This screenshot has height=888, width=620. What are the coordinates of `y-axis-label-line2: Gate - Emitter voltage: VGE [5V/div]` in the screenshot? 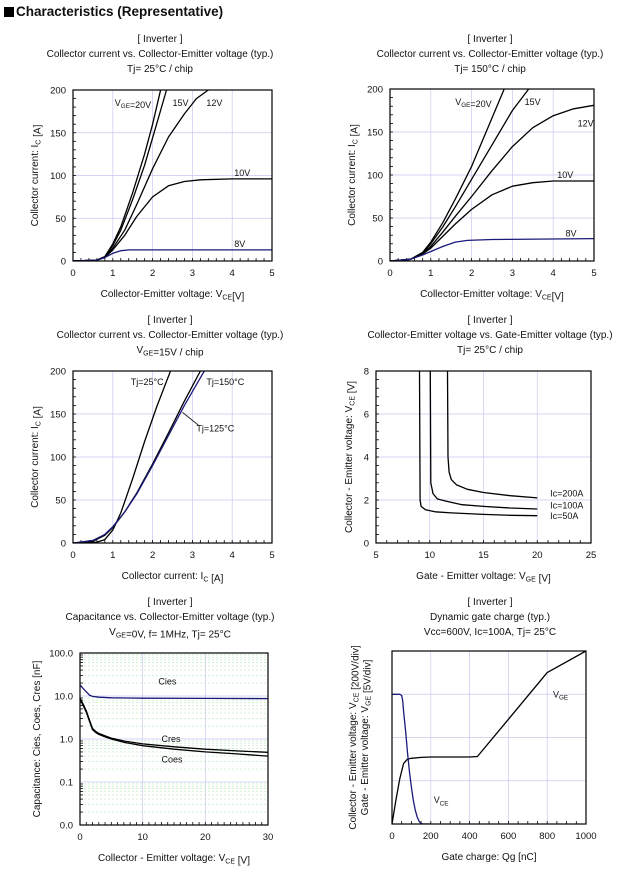 It's located at (367, 737).